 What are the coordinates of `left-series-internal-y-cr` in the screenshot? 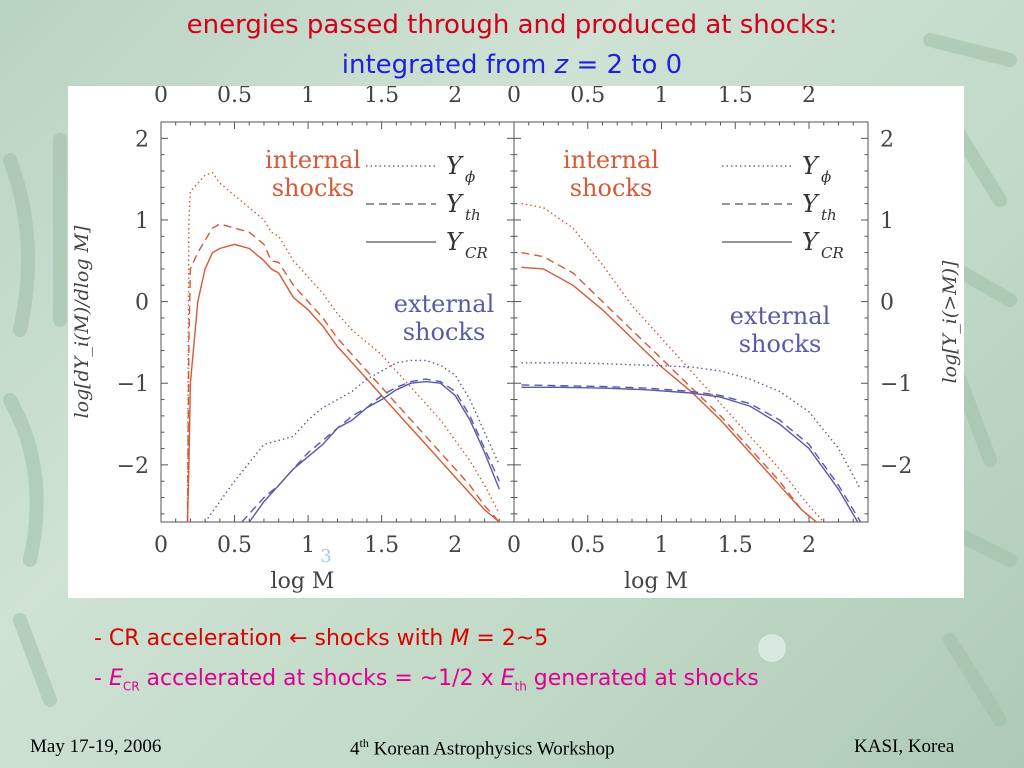 It's located at (343, 383).